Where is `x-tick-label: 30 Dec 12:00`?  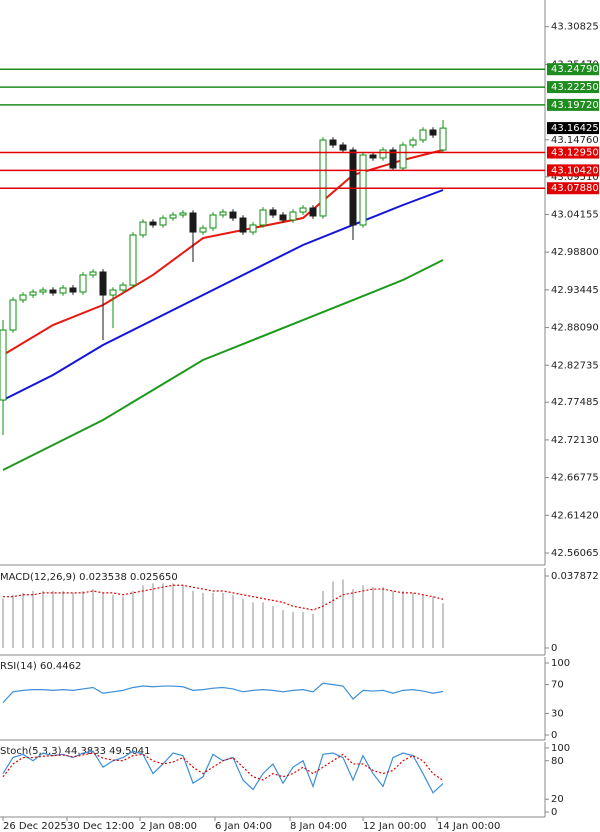 x-tick-label: 30 Dec 12:00 is located at coordinates (100, 826).